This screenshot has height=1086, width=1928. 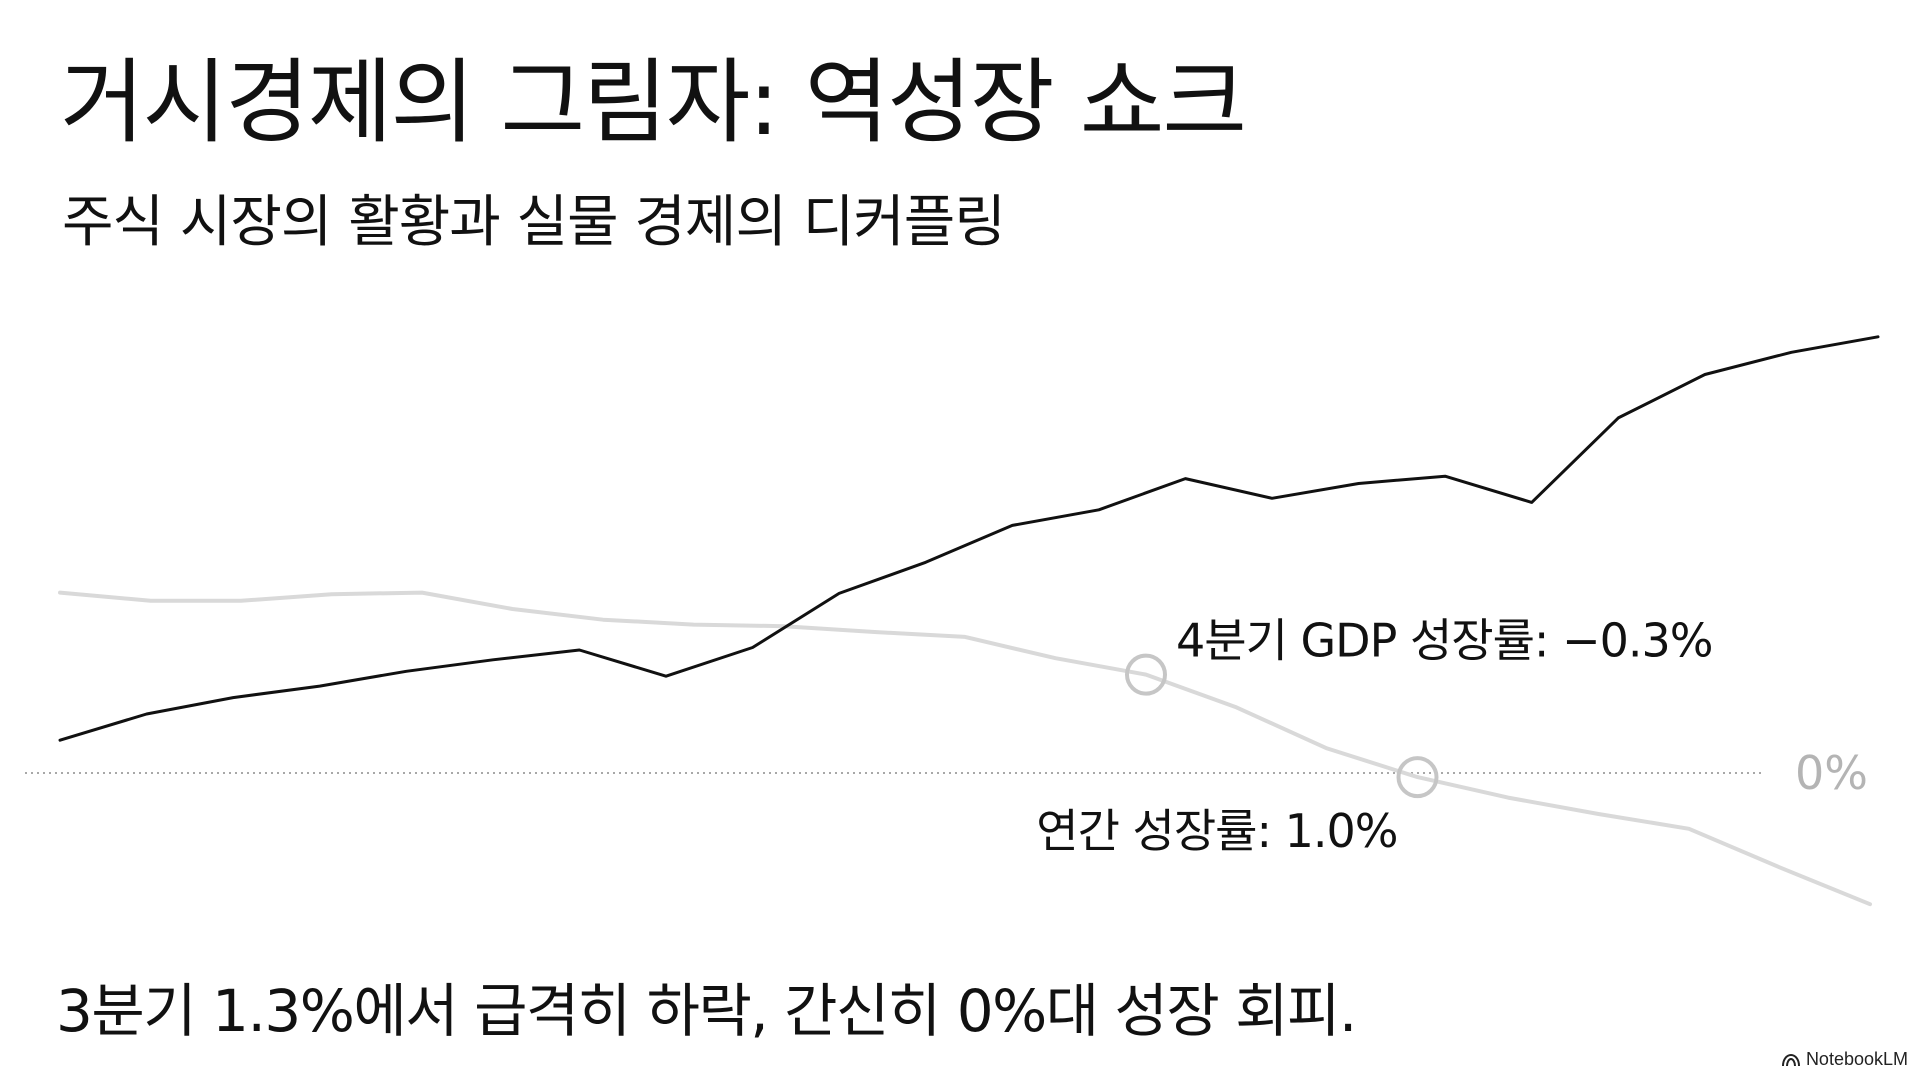 I want to click on notebooklm-logo-icon, so click(x=1790, y=1059).